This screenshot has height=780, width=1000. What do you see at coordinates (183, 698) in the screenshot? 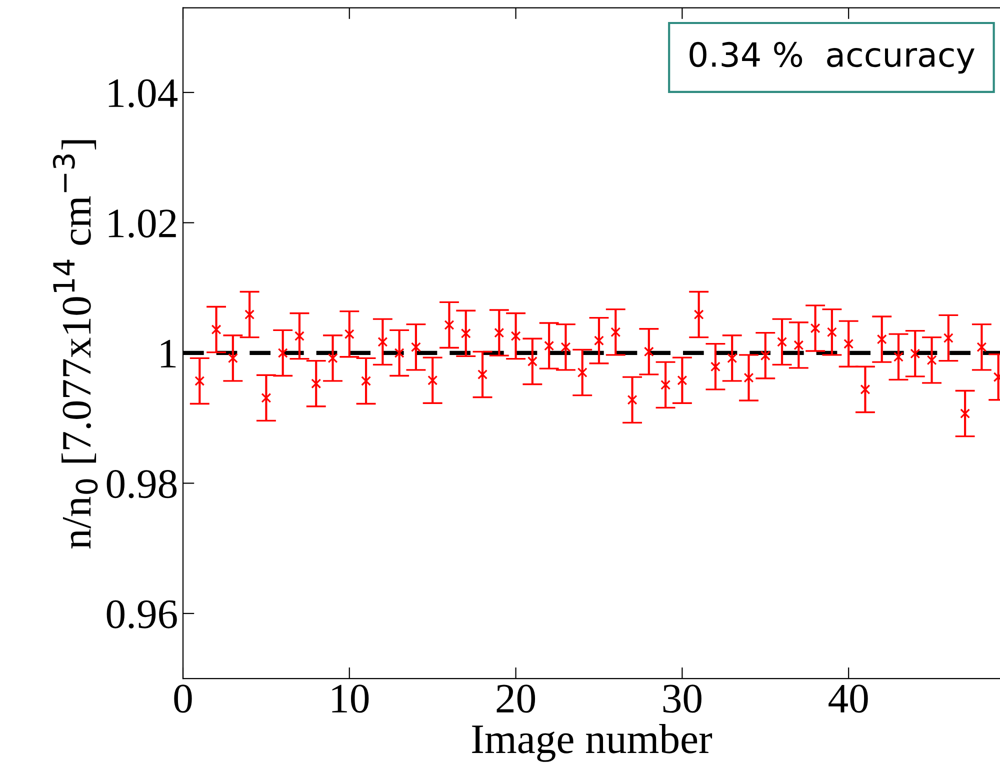
I see `x-tick-label: 0` at bounding box center [183, 698].